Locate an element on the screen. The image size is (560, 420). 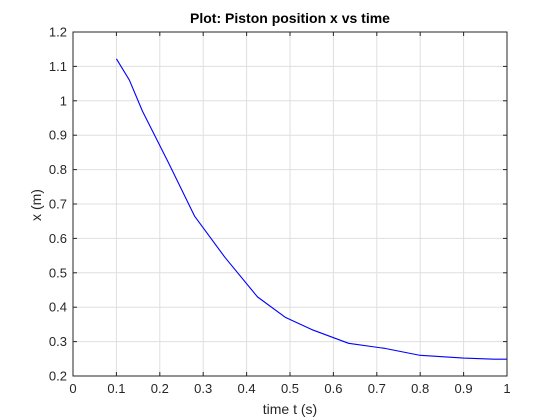
x-tick-label: 0.4 is located at coordinates (247, 388).